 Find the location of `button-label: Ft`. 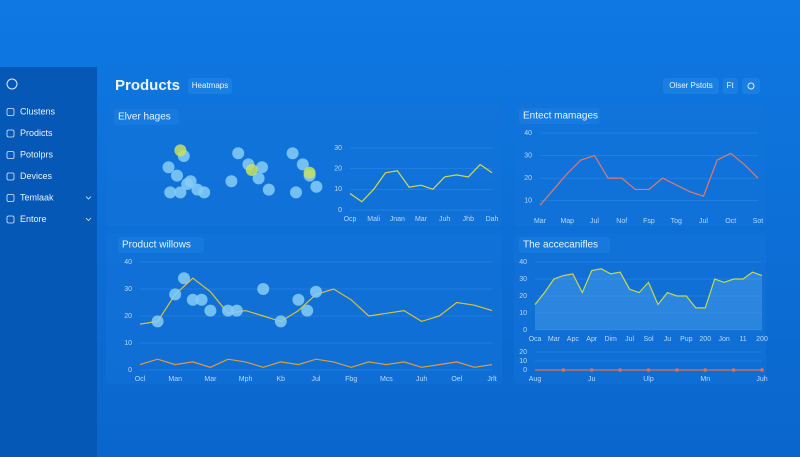

button-label: Ft is located at coordinates (730, 85).